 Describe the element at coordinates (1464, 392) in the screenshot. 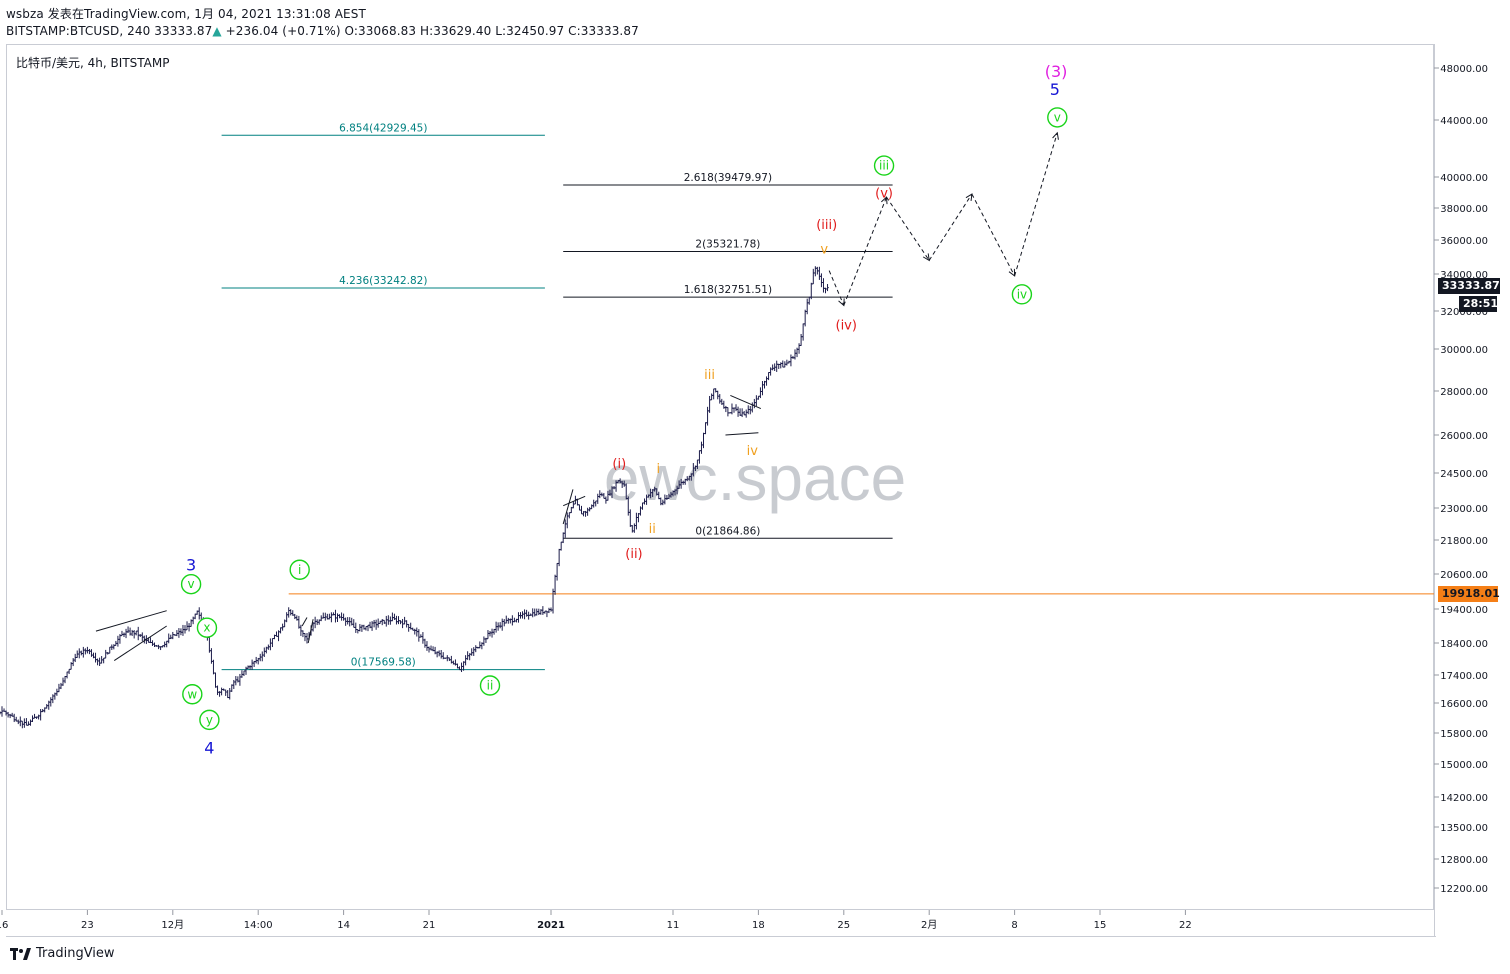

I see `y-tick-label: 28000.00` at that location.